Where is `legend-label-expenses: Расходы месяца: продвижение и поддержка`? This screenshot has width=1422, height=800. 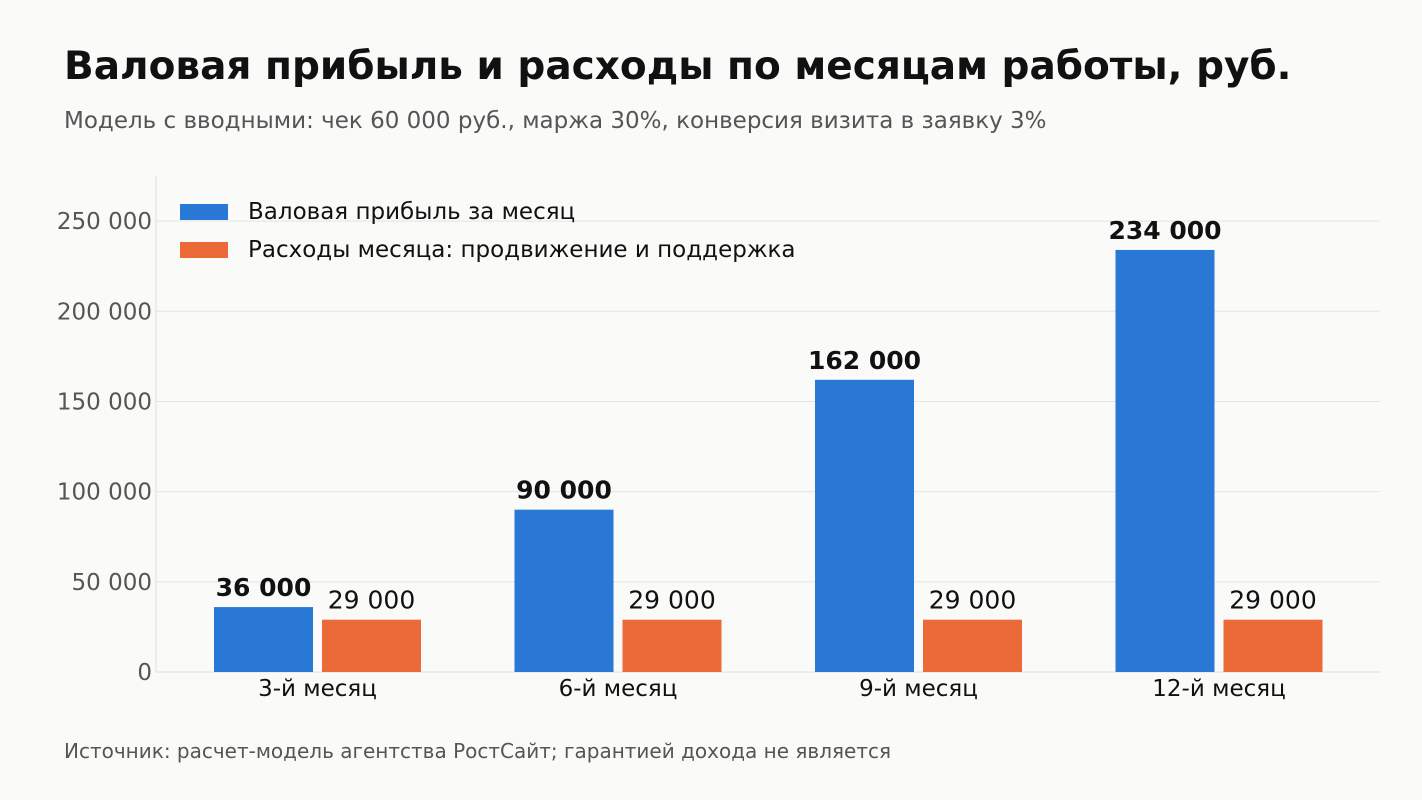 legend-label-expenses: Расходы месяца: продвижение и поддержка is located at coordinates (522, 250).